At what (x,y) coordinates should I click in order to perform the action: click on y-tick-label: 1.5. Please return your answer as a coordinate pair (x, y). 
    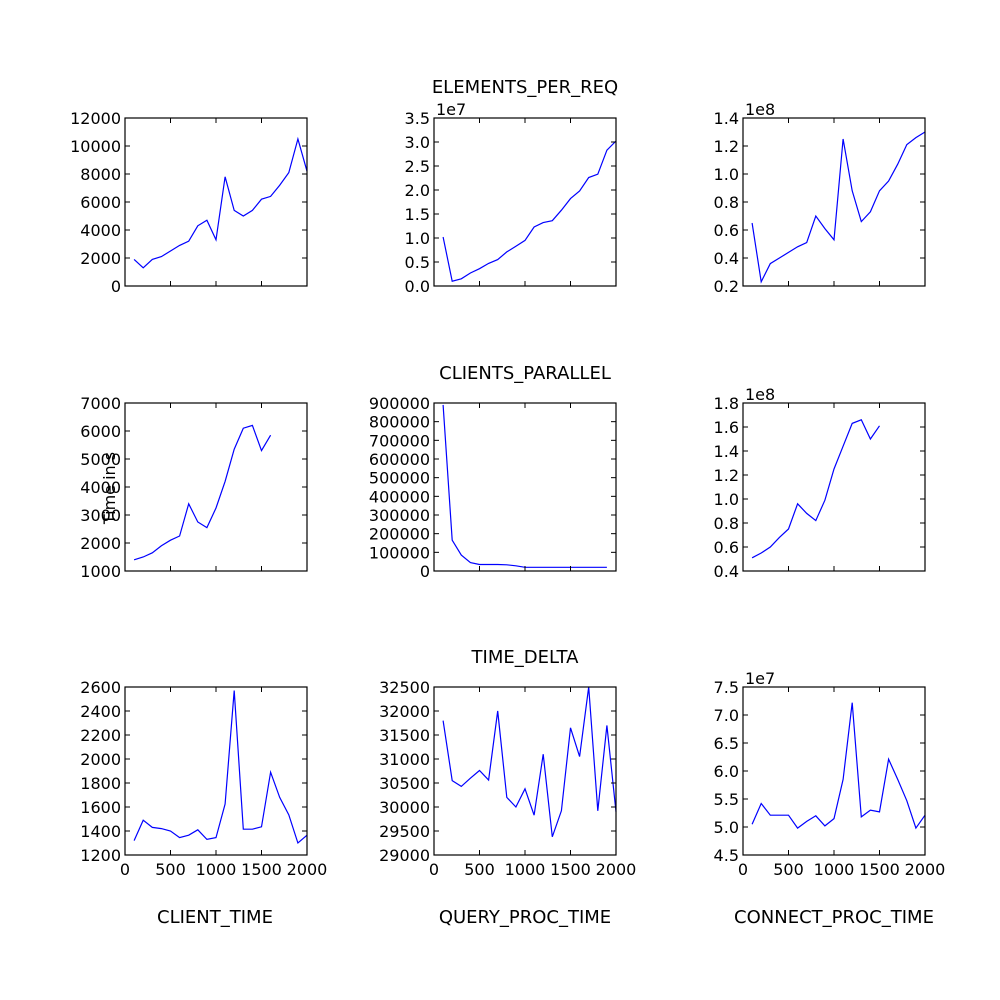
    Looking at the image, I should click on (417, 214).